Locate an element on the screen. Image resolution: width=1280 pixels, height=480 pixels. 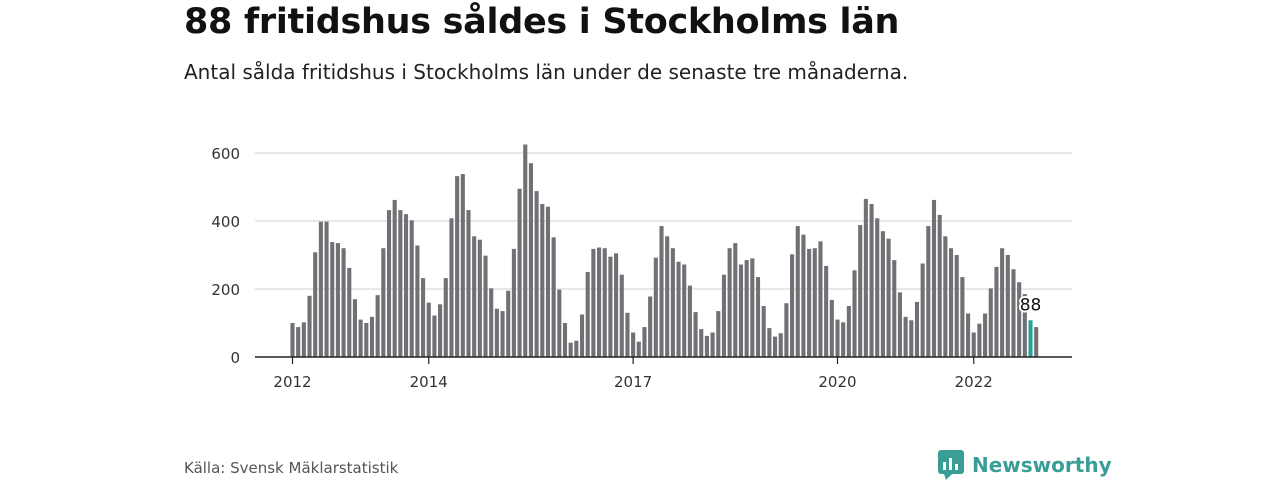
bar-highlight is located at coordinates (1030, 338).